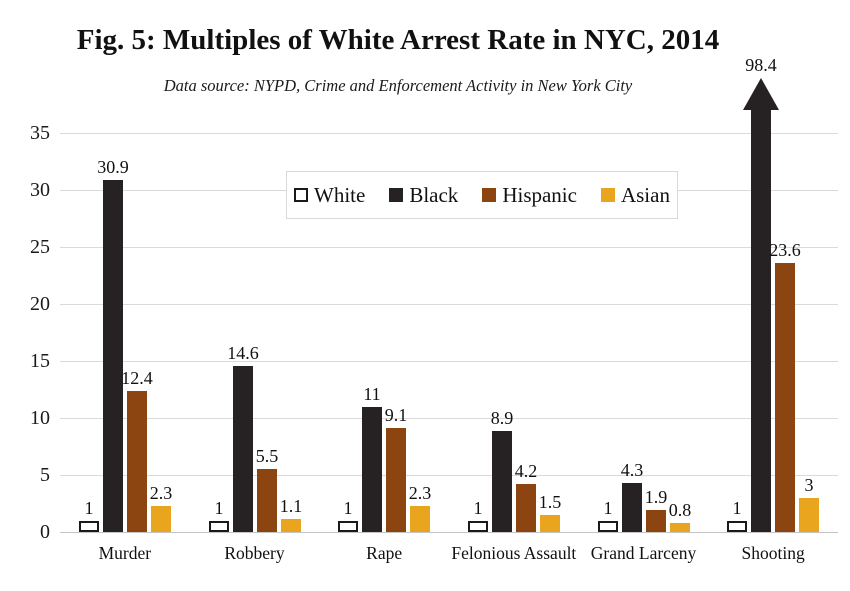 The width and height of the screenshot is (850, 591). What do you see at coordinates (396, 195) in the screenshot?
I see `legend-swatch-black-icon` at bounding box center [396, 195].